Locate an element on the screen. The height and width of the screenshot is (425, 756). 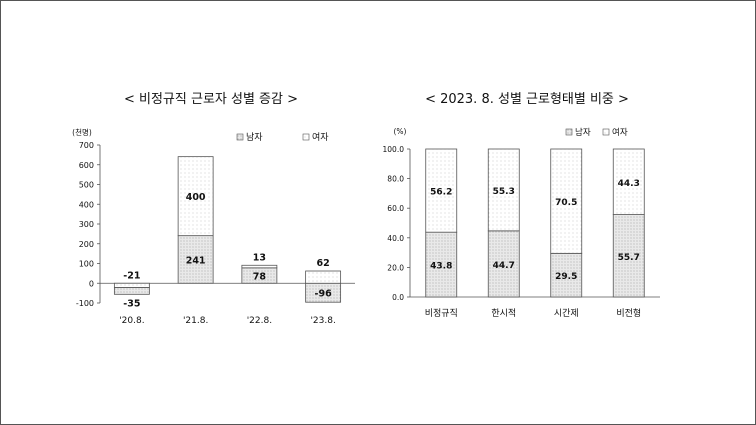
x-category-label: 시간제 is located at coordinates (566, 313).